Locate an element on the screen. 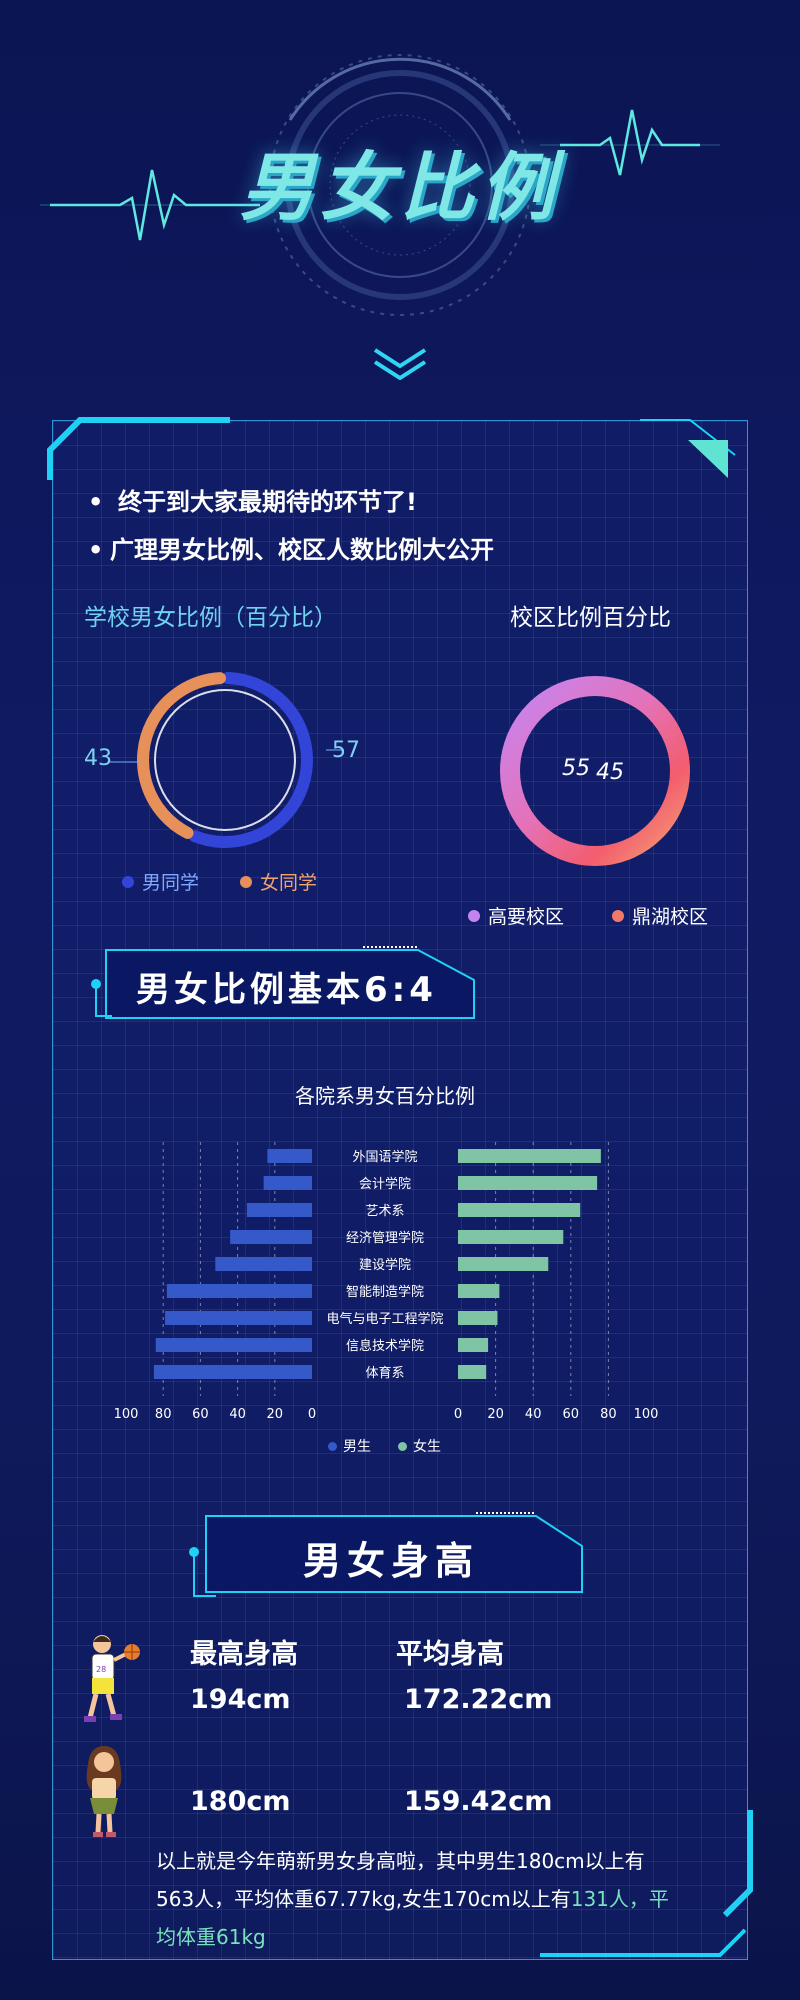 The width and height of the screenshot is (800, 2000). category-label: 智能制造学院 is located at coordinates (385, 1292).